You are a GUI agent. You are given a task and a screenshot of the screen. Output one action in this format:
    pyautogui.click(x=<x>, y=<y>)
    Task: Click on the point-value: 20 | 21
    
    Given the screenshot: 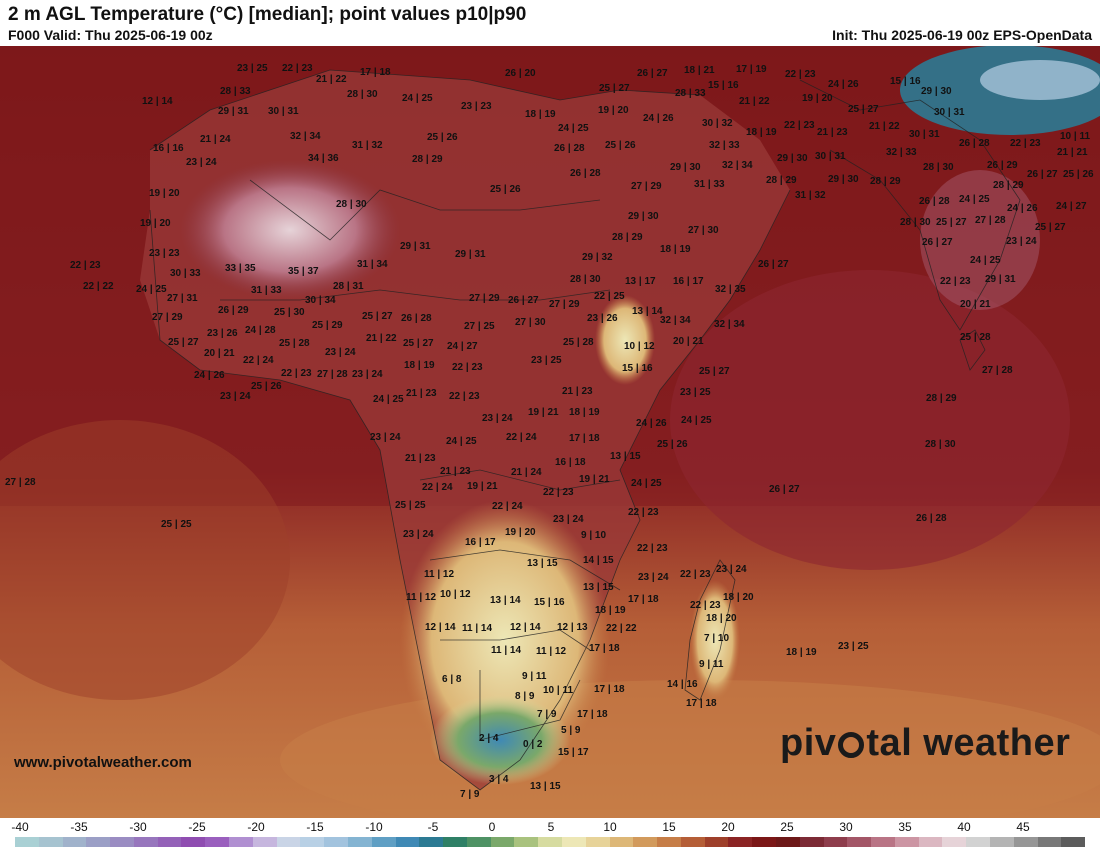 What is the action you would take?
    pyautogui.click(x=219, y=353)
    